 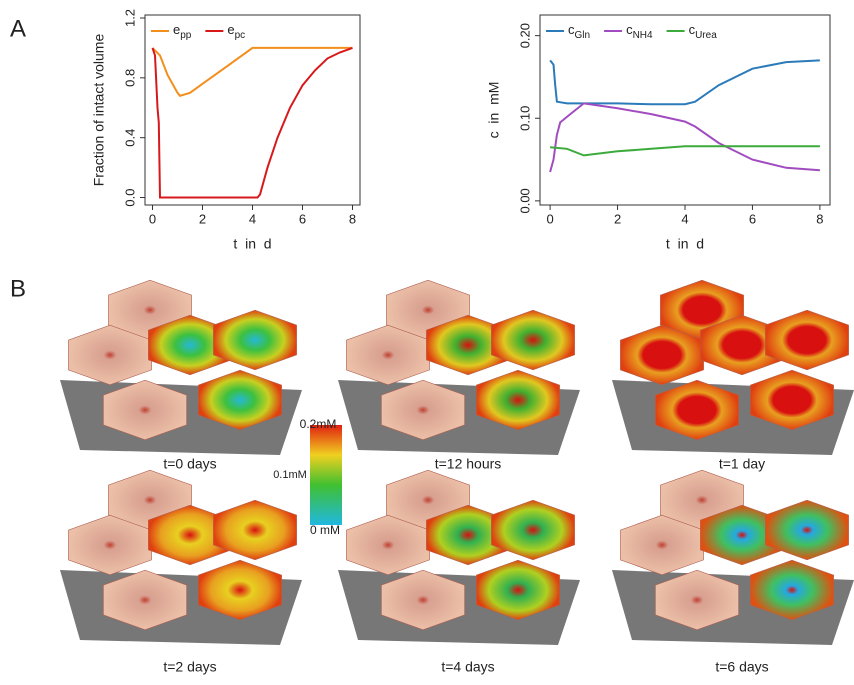 I want to click on legend-label: epc, so click(x=236, y=31).